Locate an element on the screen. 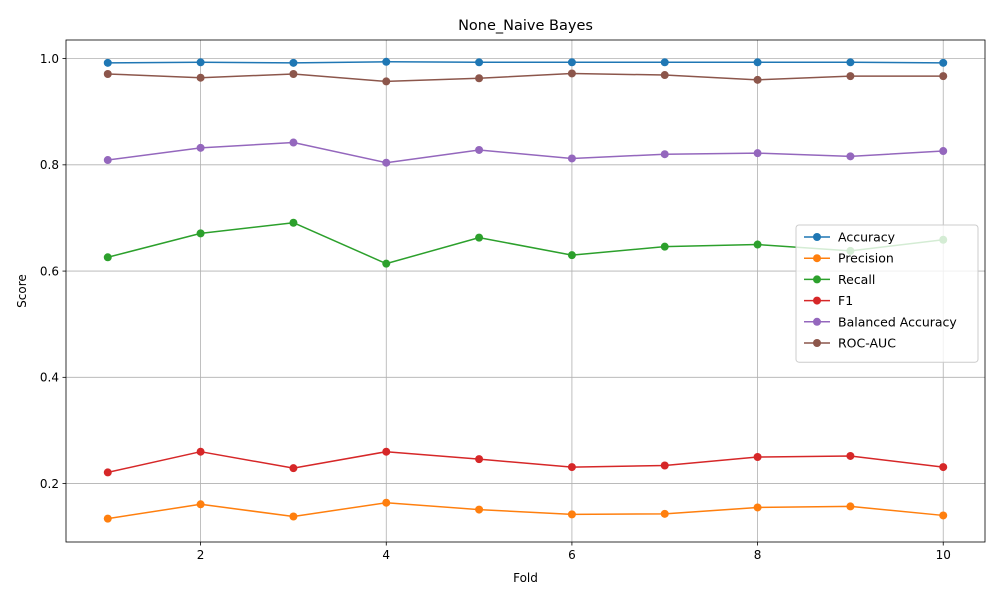 Image resolution: width=1000 pixels, height=600 pixels. series-f1 is located at coordinates (525, 462).